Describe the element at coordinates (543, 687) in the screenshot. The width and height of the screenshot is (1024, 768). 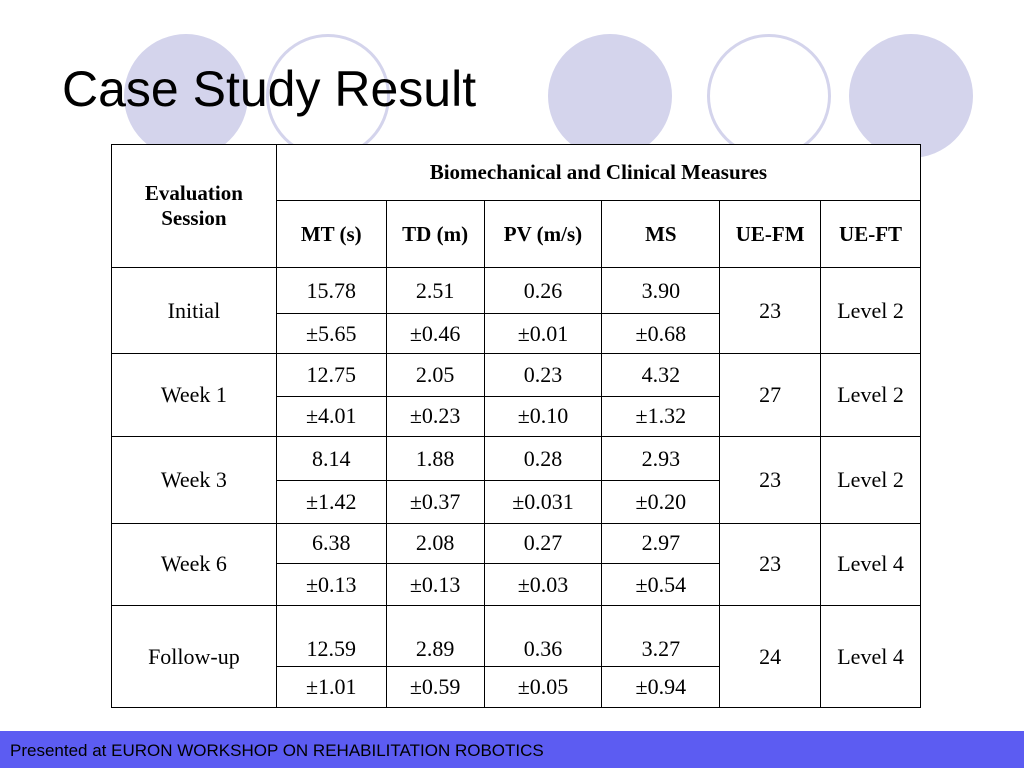
I see `sd-cell: ±0.05` at that location.